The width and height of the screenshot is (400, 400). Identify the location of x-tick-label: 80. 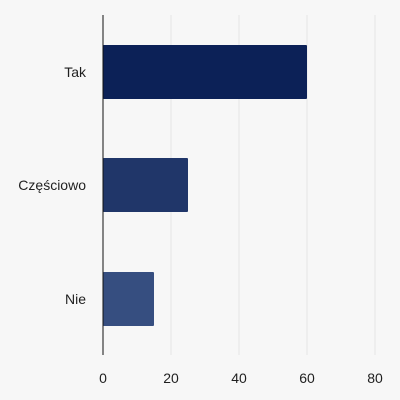
(375, 378).